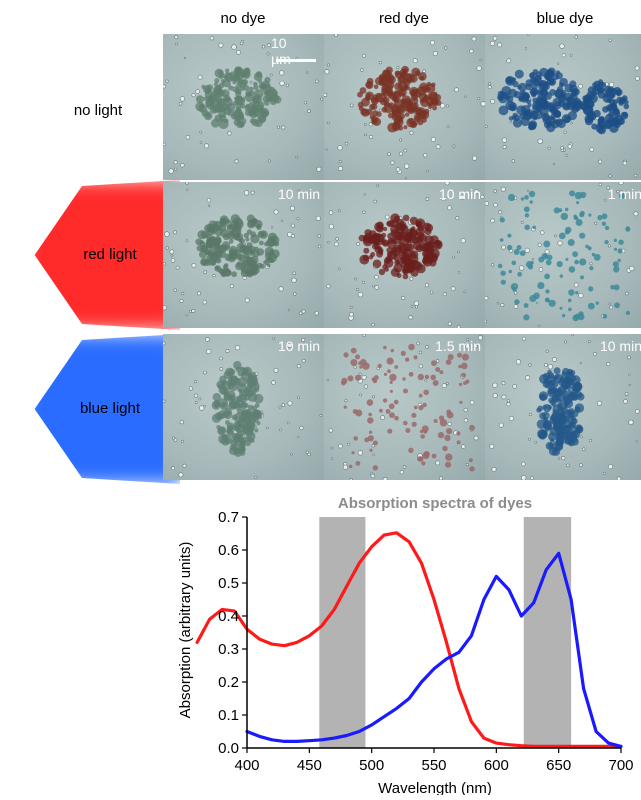 This screenshot has width=641, height=800. Describe the element at coordinates (371, 765) in the screenshot. I see `x-tick-label: 500` at that location.